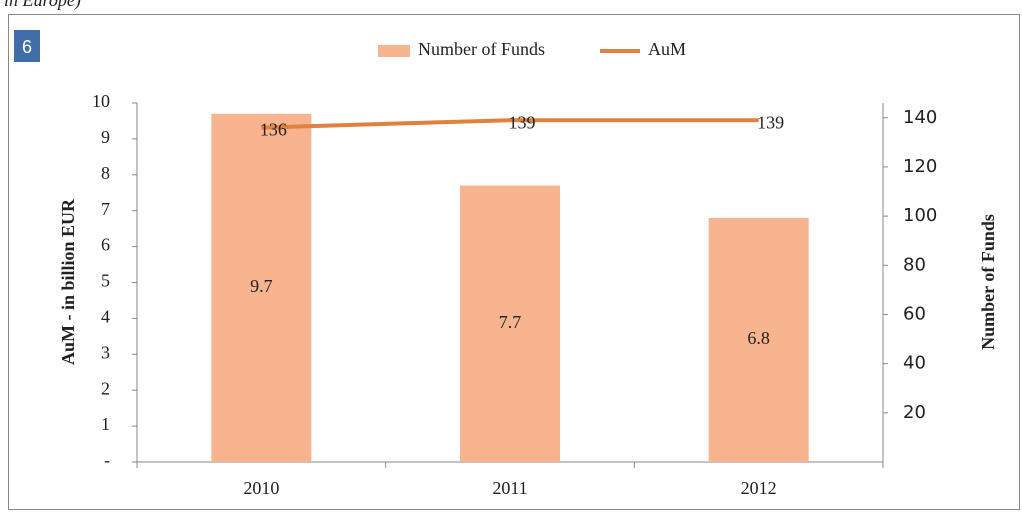 The width and height of the screenshot is (1022, 512). What do you see at coordinates (920, 215) in the screenshot?
I see `y2-tick-label: 100` at bounding box center [920, 215].